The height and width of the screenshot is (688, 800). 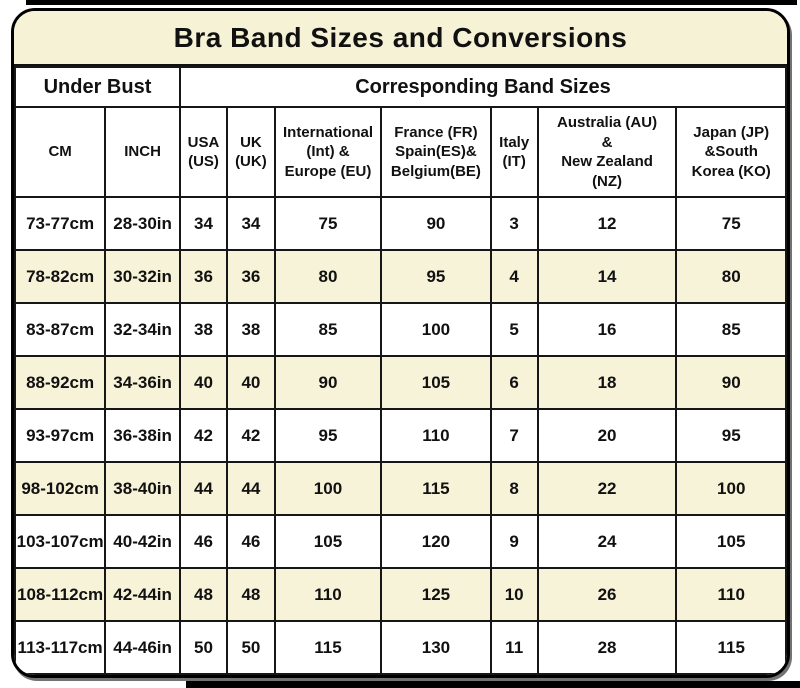 I want to click on table-cell: 38-40in, so click(x=142, y=488).